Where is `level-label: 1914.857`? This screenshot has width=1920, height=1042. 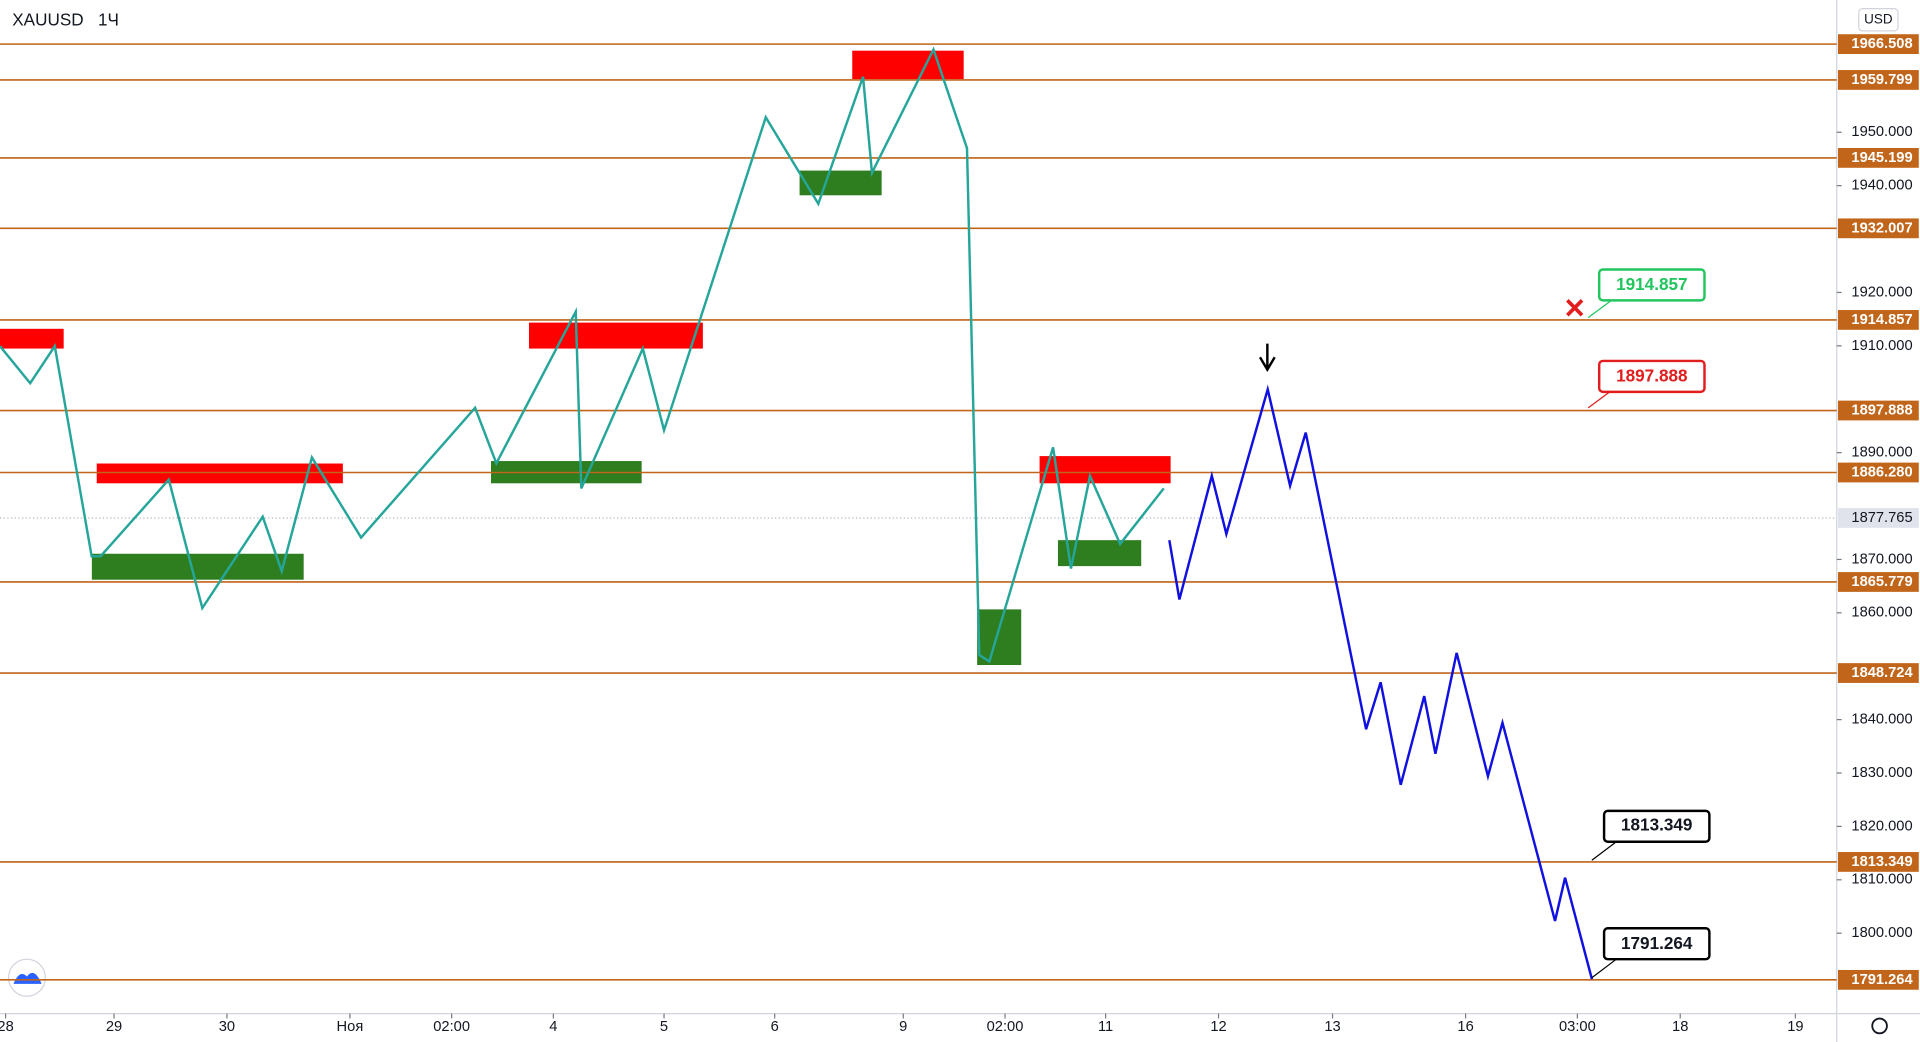 level-label: 1914.857 is located at coordinates (1881, 320).